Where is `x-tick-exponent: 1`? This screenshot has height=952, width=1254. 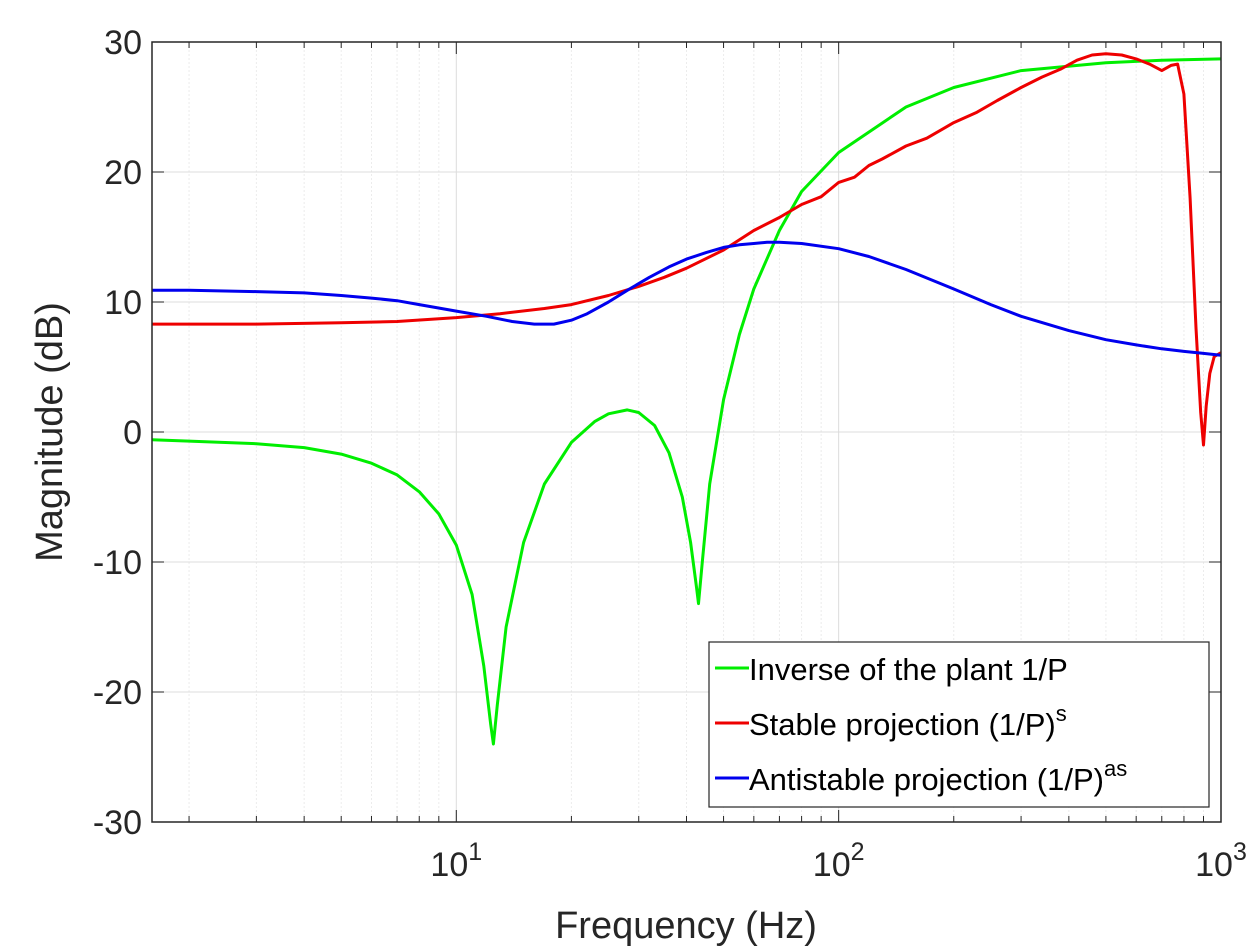
x-tick-exponent: 1 is located at coordinates (475, 852).